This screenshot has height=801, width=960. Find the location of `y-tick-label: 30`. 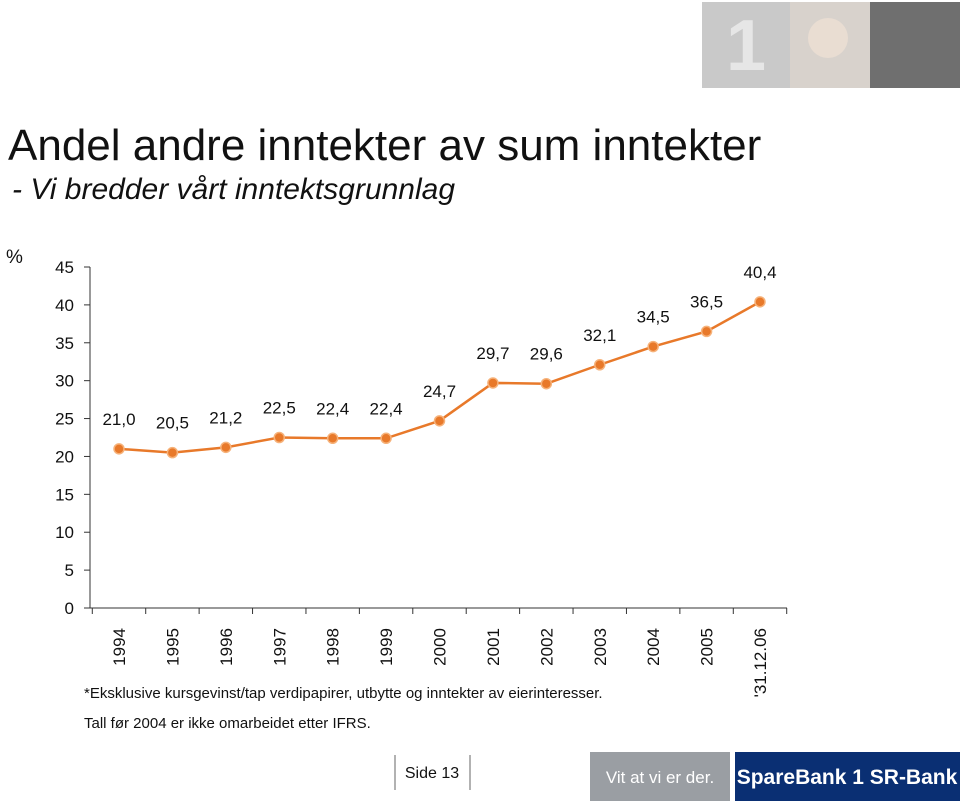

y-tick-label: 30 is located at coordinates (64, 381).